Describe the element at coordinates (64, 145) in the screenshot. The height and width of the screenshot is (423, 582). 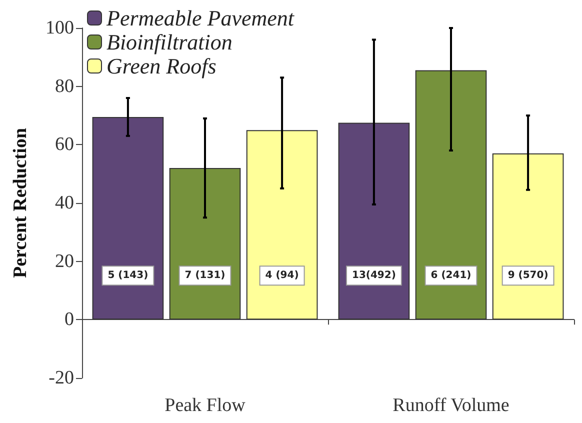
I see `y-tick-label: 60` at that location.